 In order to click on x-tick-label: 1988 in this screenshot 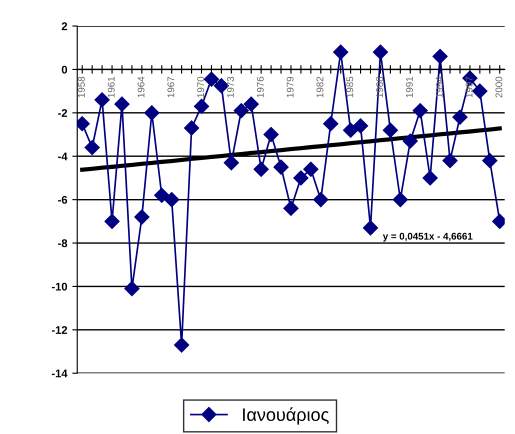, I will do `click(380, 87)`.